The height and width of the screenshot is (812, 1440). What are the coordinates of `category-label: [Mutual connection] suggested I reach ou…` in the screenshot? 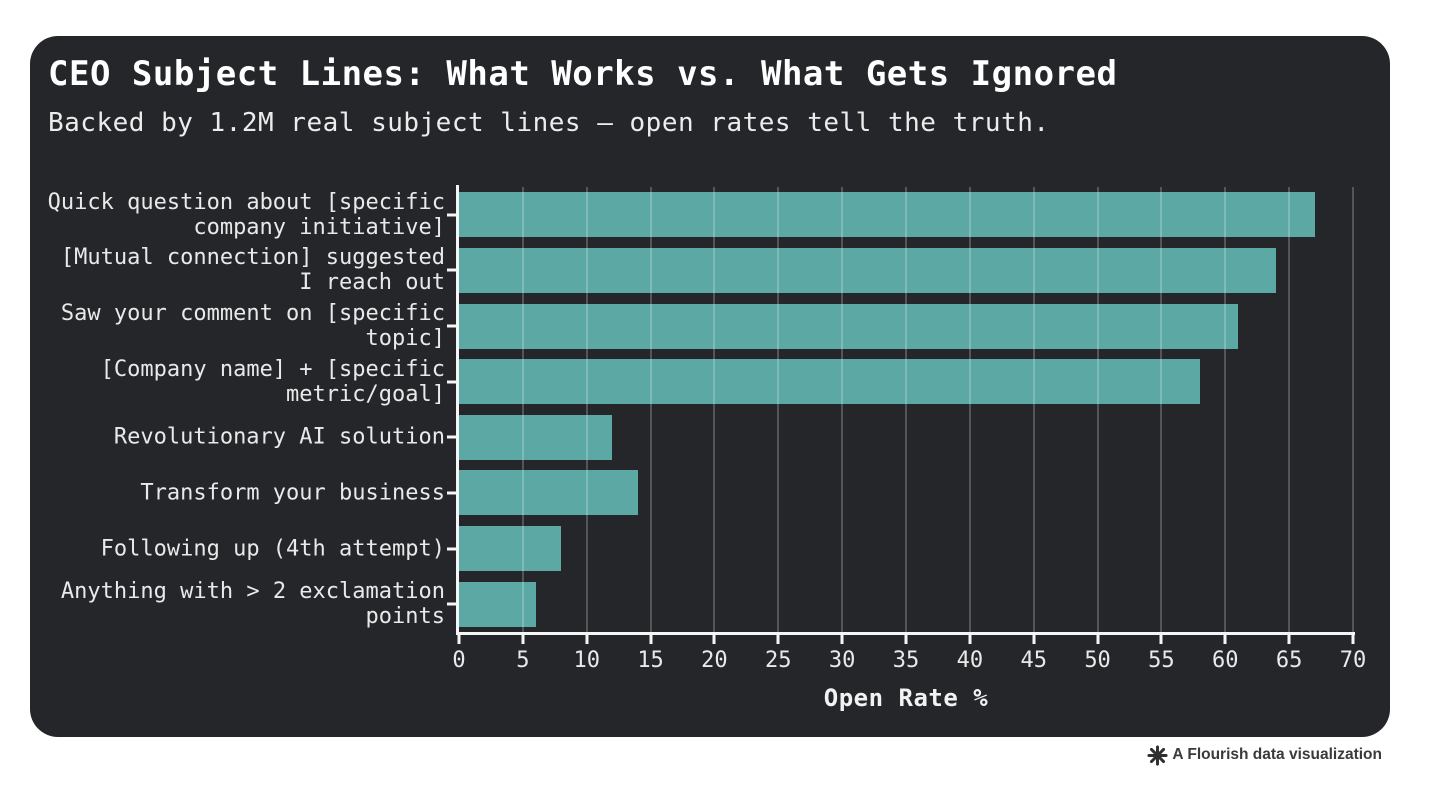 It's located at (252, 270).